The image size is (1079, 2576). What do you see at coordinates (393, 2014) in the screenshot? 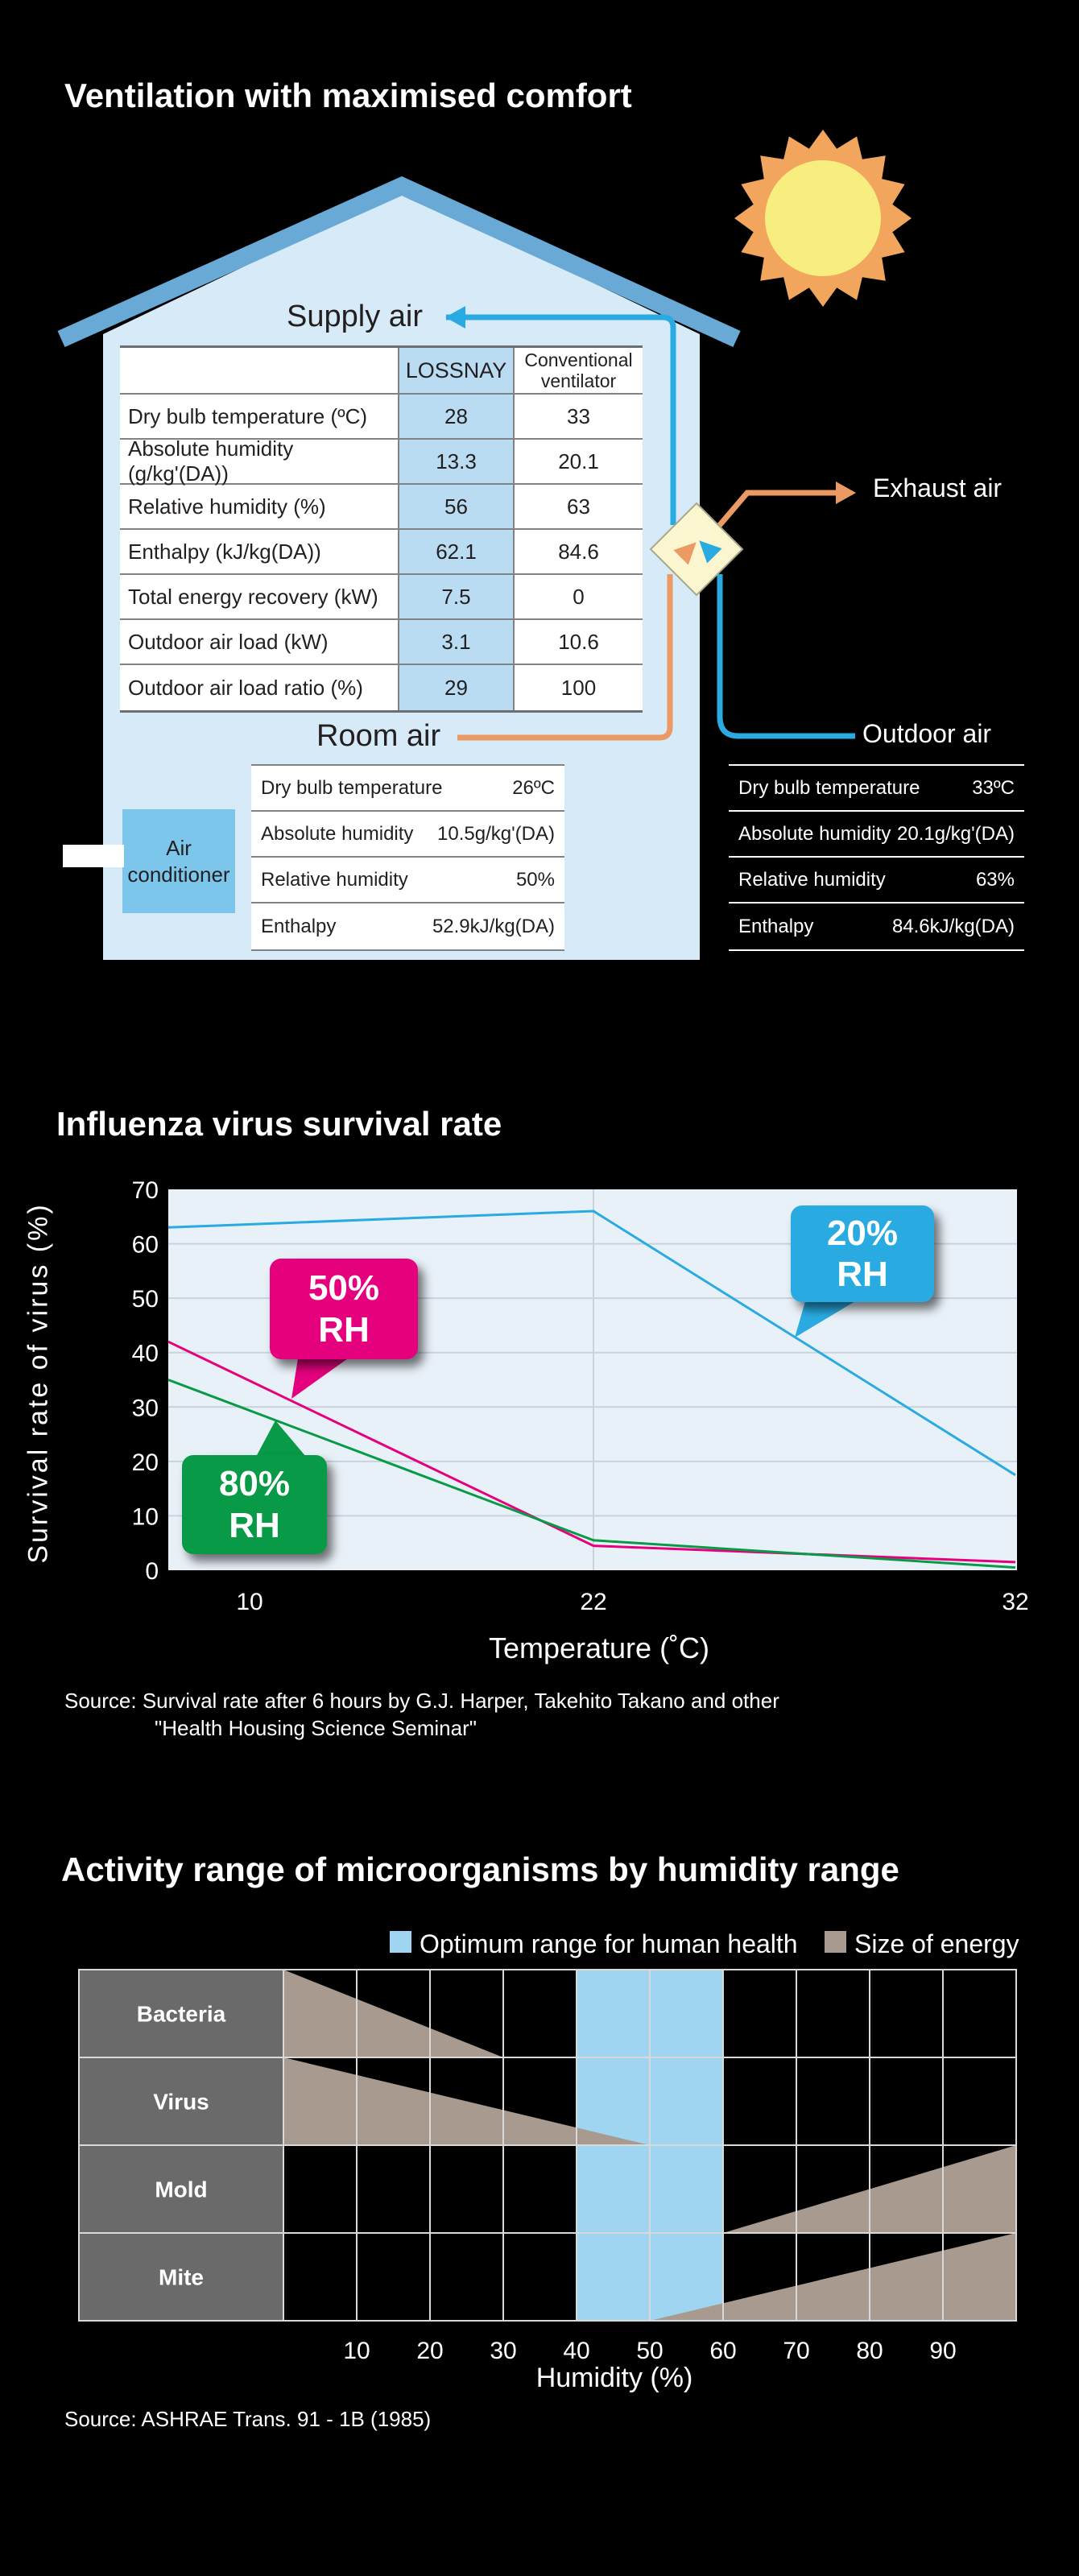
I see `activity-triangle-bacteria` at bounding box center [393, 2014].